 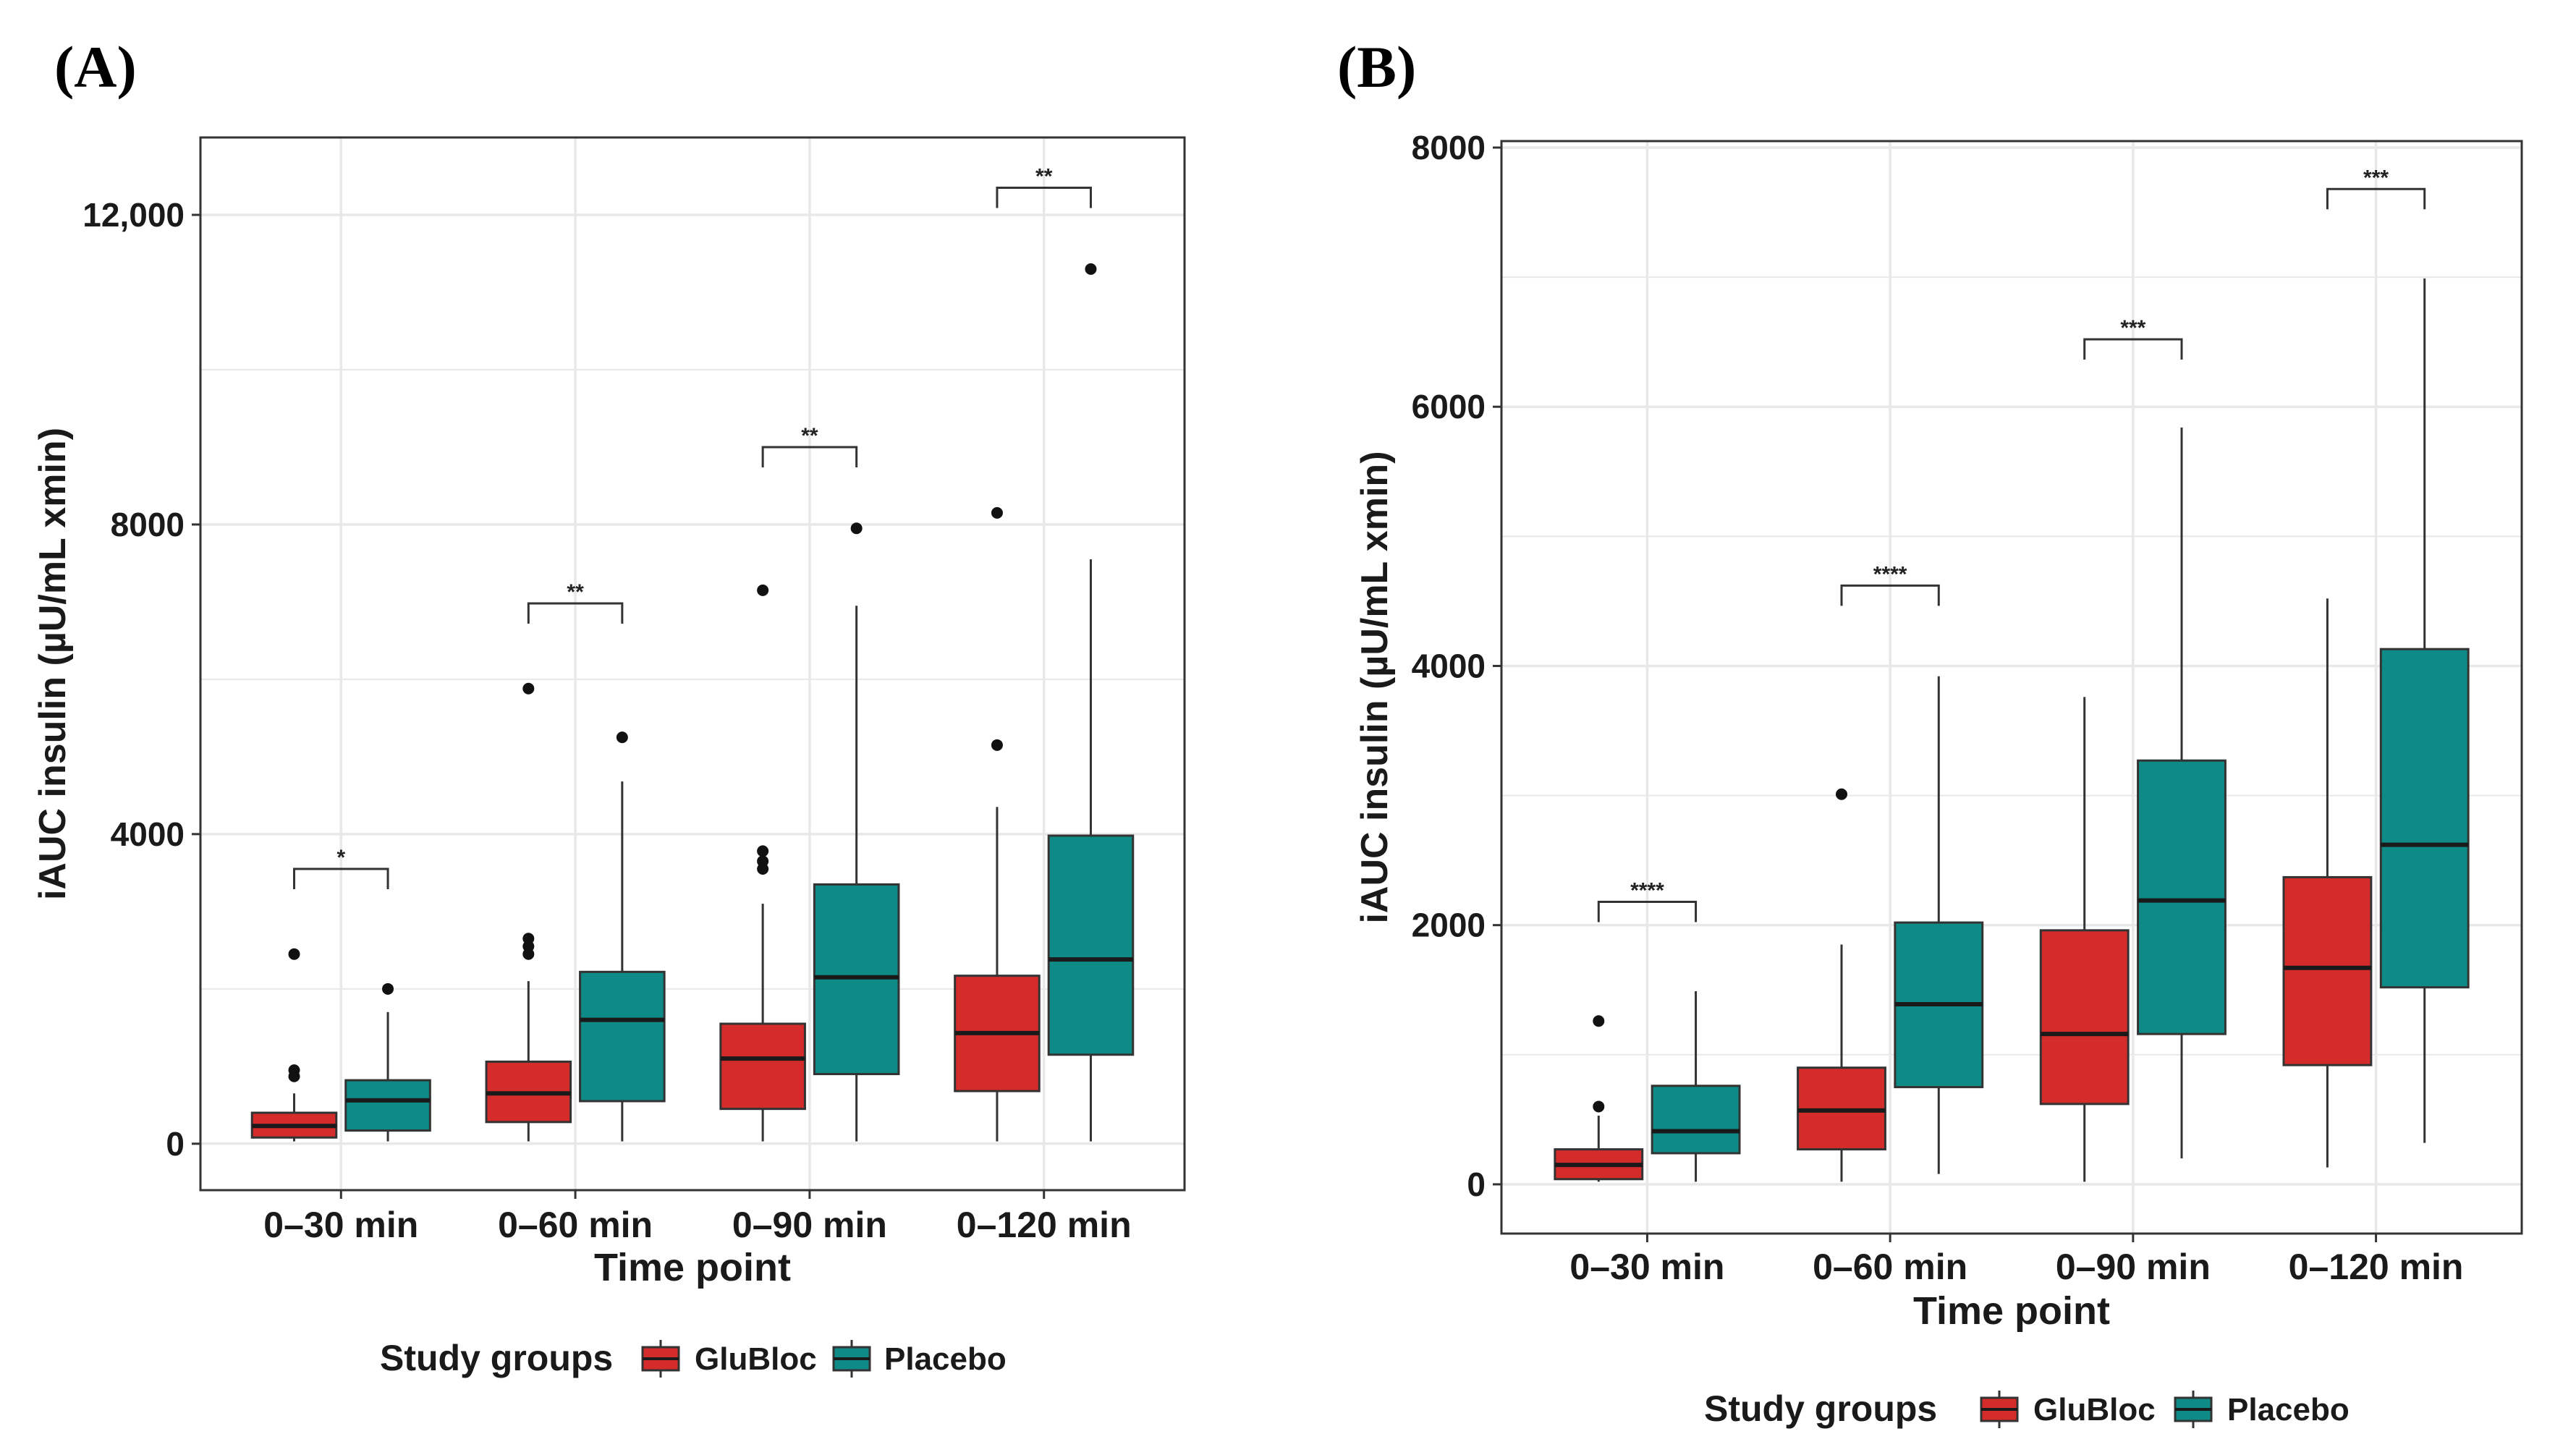 What do you see at coordinates (340, 858) in the screenshot?
I see `significance-label: *` at bounding box center [340, 858].